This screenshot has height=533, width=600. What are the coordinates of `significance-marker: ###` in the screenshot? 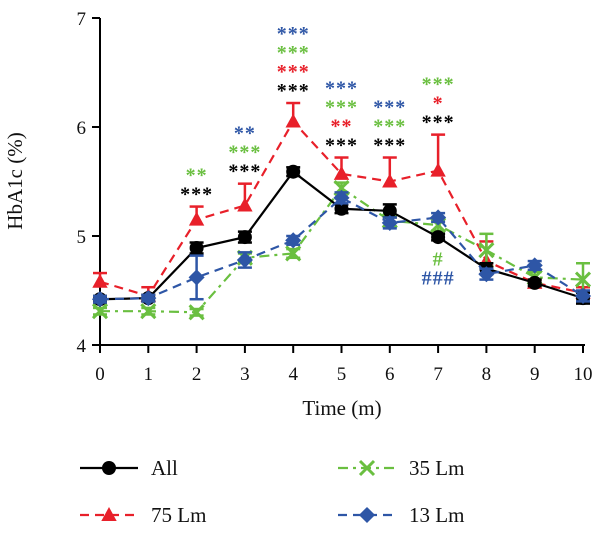 It's located at (438, 278).